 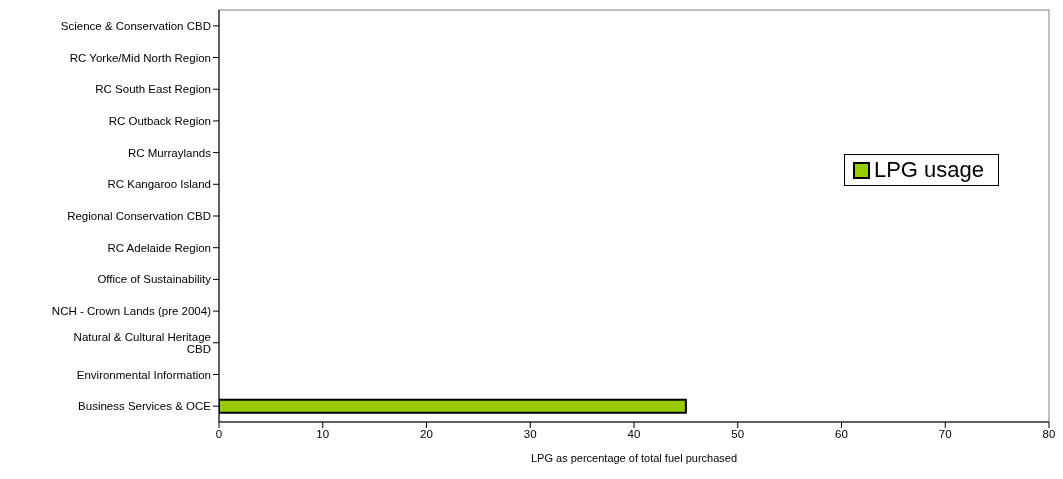 What do you see at coordinates (135, 25) in the screenshot?
I see `y-tick-label: Science & Conservation CBD` at bounding box center [135, 25].